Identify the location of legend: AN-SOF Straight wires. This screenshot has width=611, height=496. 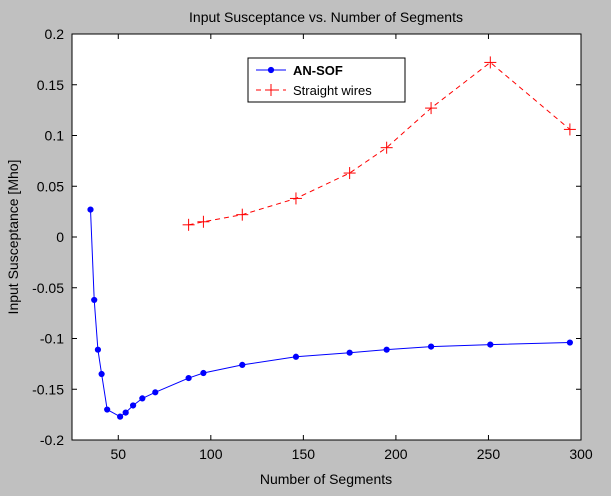
(326, 80).